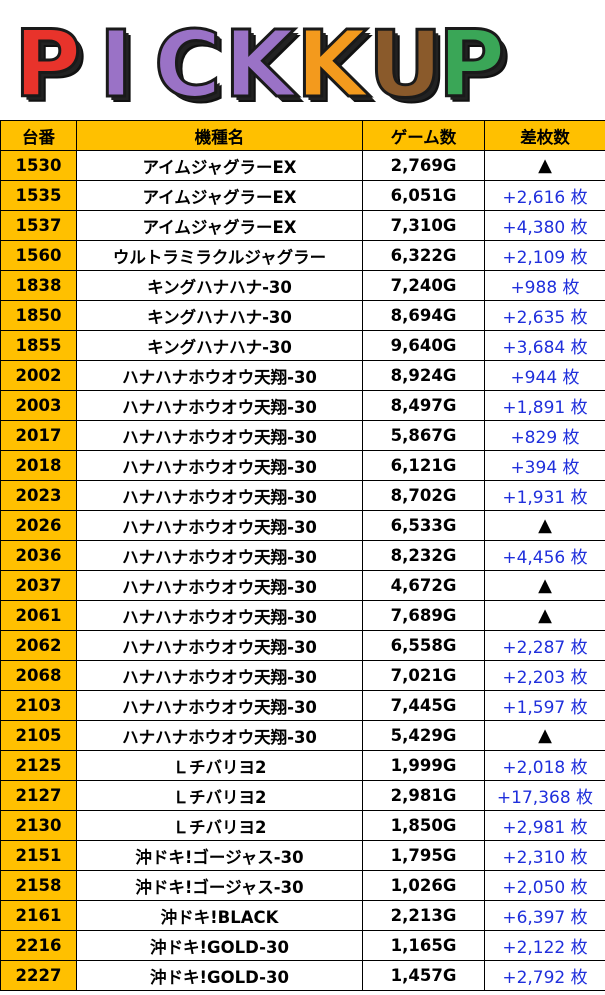  I want to click on machine-number-cell: 2062, so click(38, 645).